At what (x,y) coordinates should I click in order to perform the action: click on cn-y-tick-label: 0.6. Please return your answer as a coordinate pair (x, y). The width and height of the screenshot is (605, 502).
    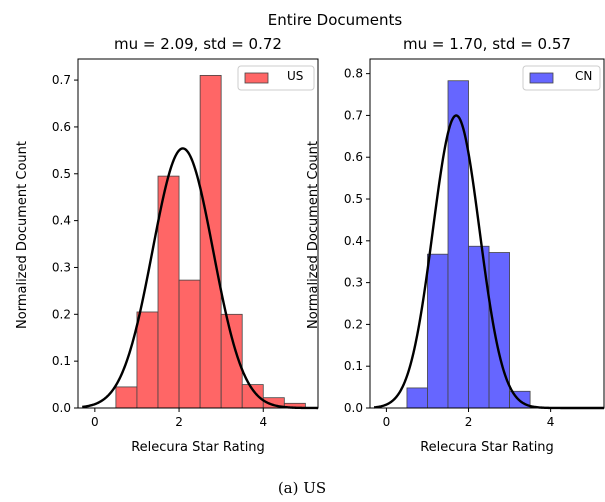
    Looking at the image, I should click on (353, 157).